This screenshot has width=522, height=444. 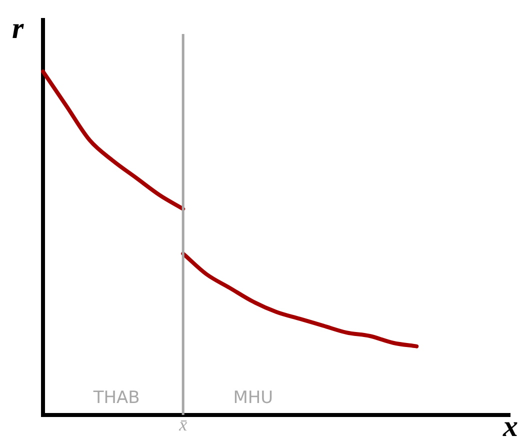 I want to click on annotation: x̄, so click(x=183, y=424).